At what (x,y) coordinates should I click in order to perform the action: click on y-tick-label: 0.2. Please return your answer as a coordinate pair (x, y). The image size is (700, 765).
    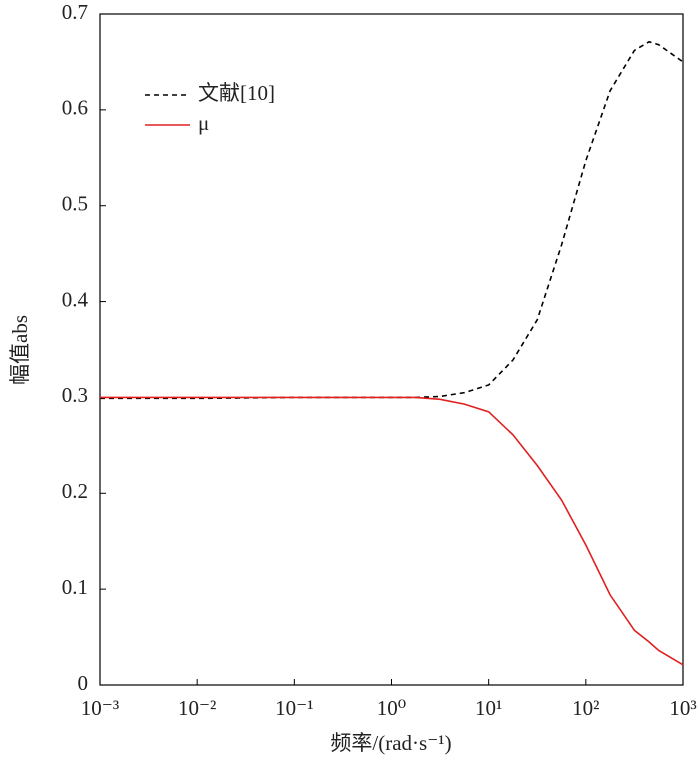
    Looking at the image, I should click on (75, 491).